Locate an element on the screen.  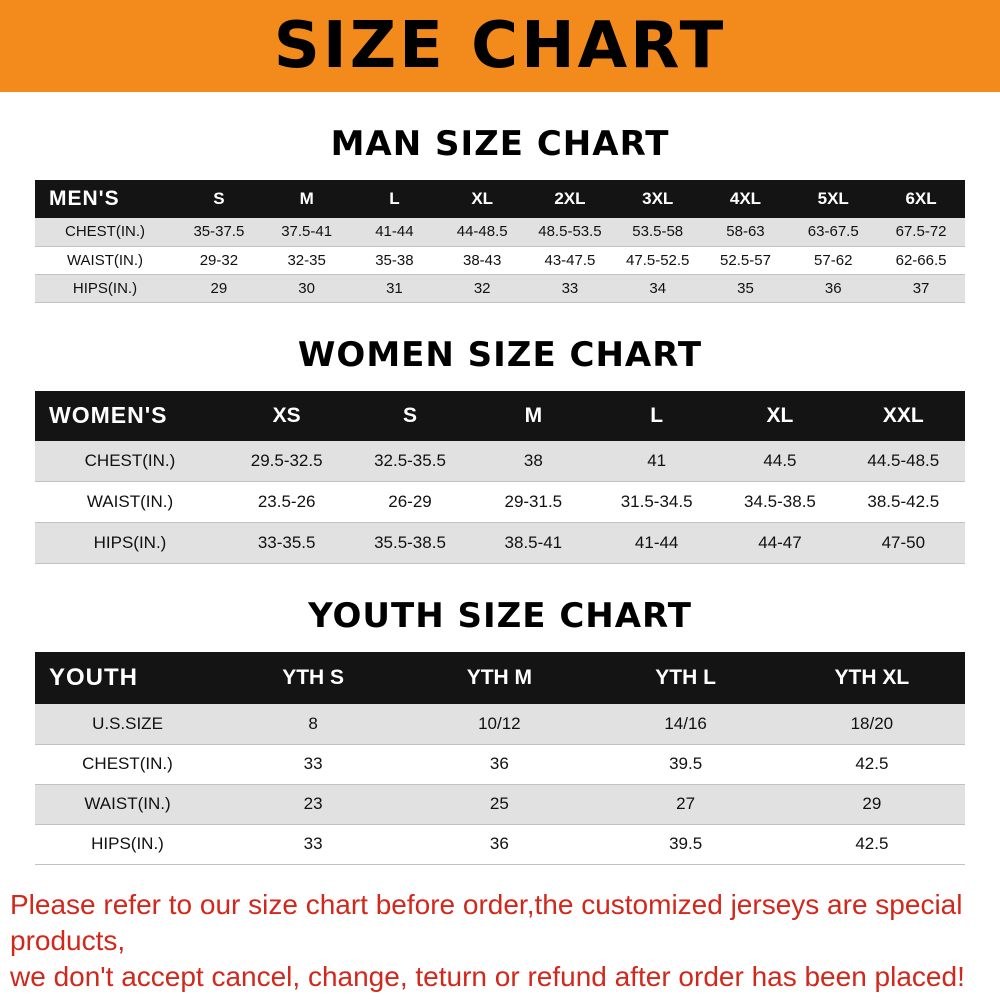
size-value: 47-50 is located at coordinates (903, 542).